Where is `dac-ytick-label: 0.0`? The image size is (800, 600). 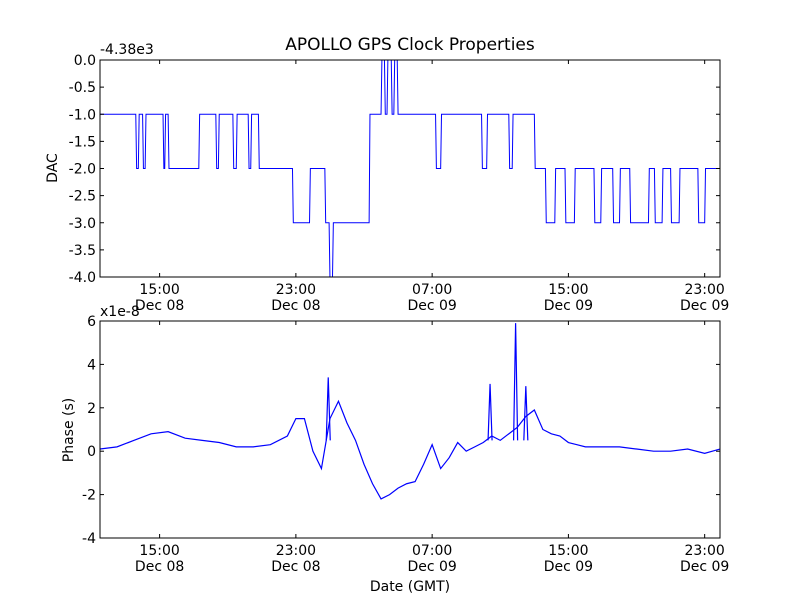
dac-ytick-label: 0.0 is located at coordinates (85, 61).